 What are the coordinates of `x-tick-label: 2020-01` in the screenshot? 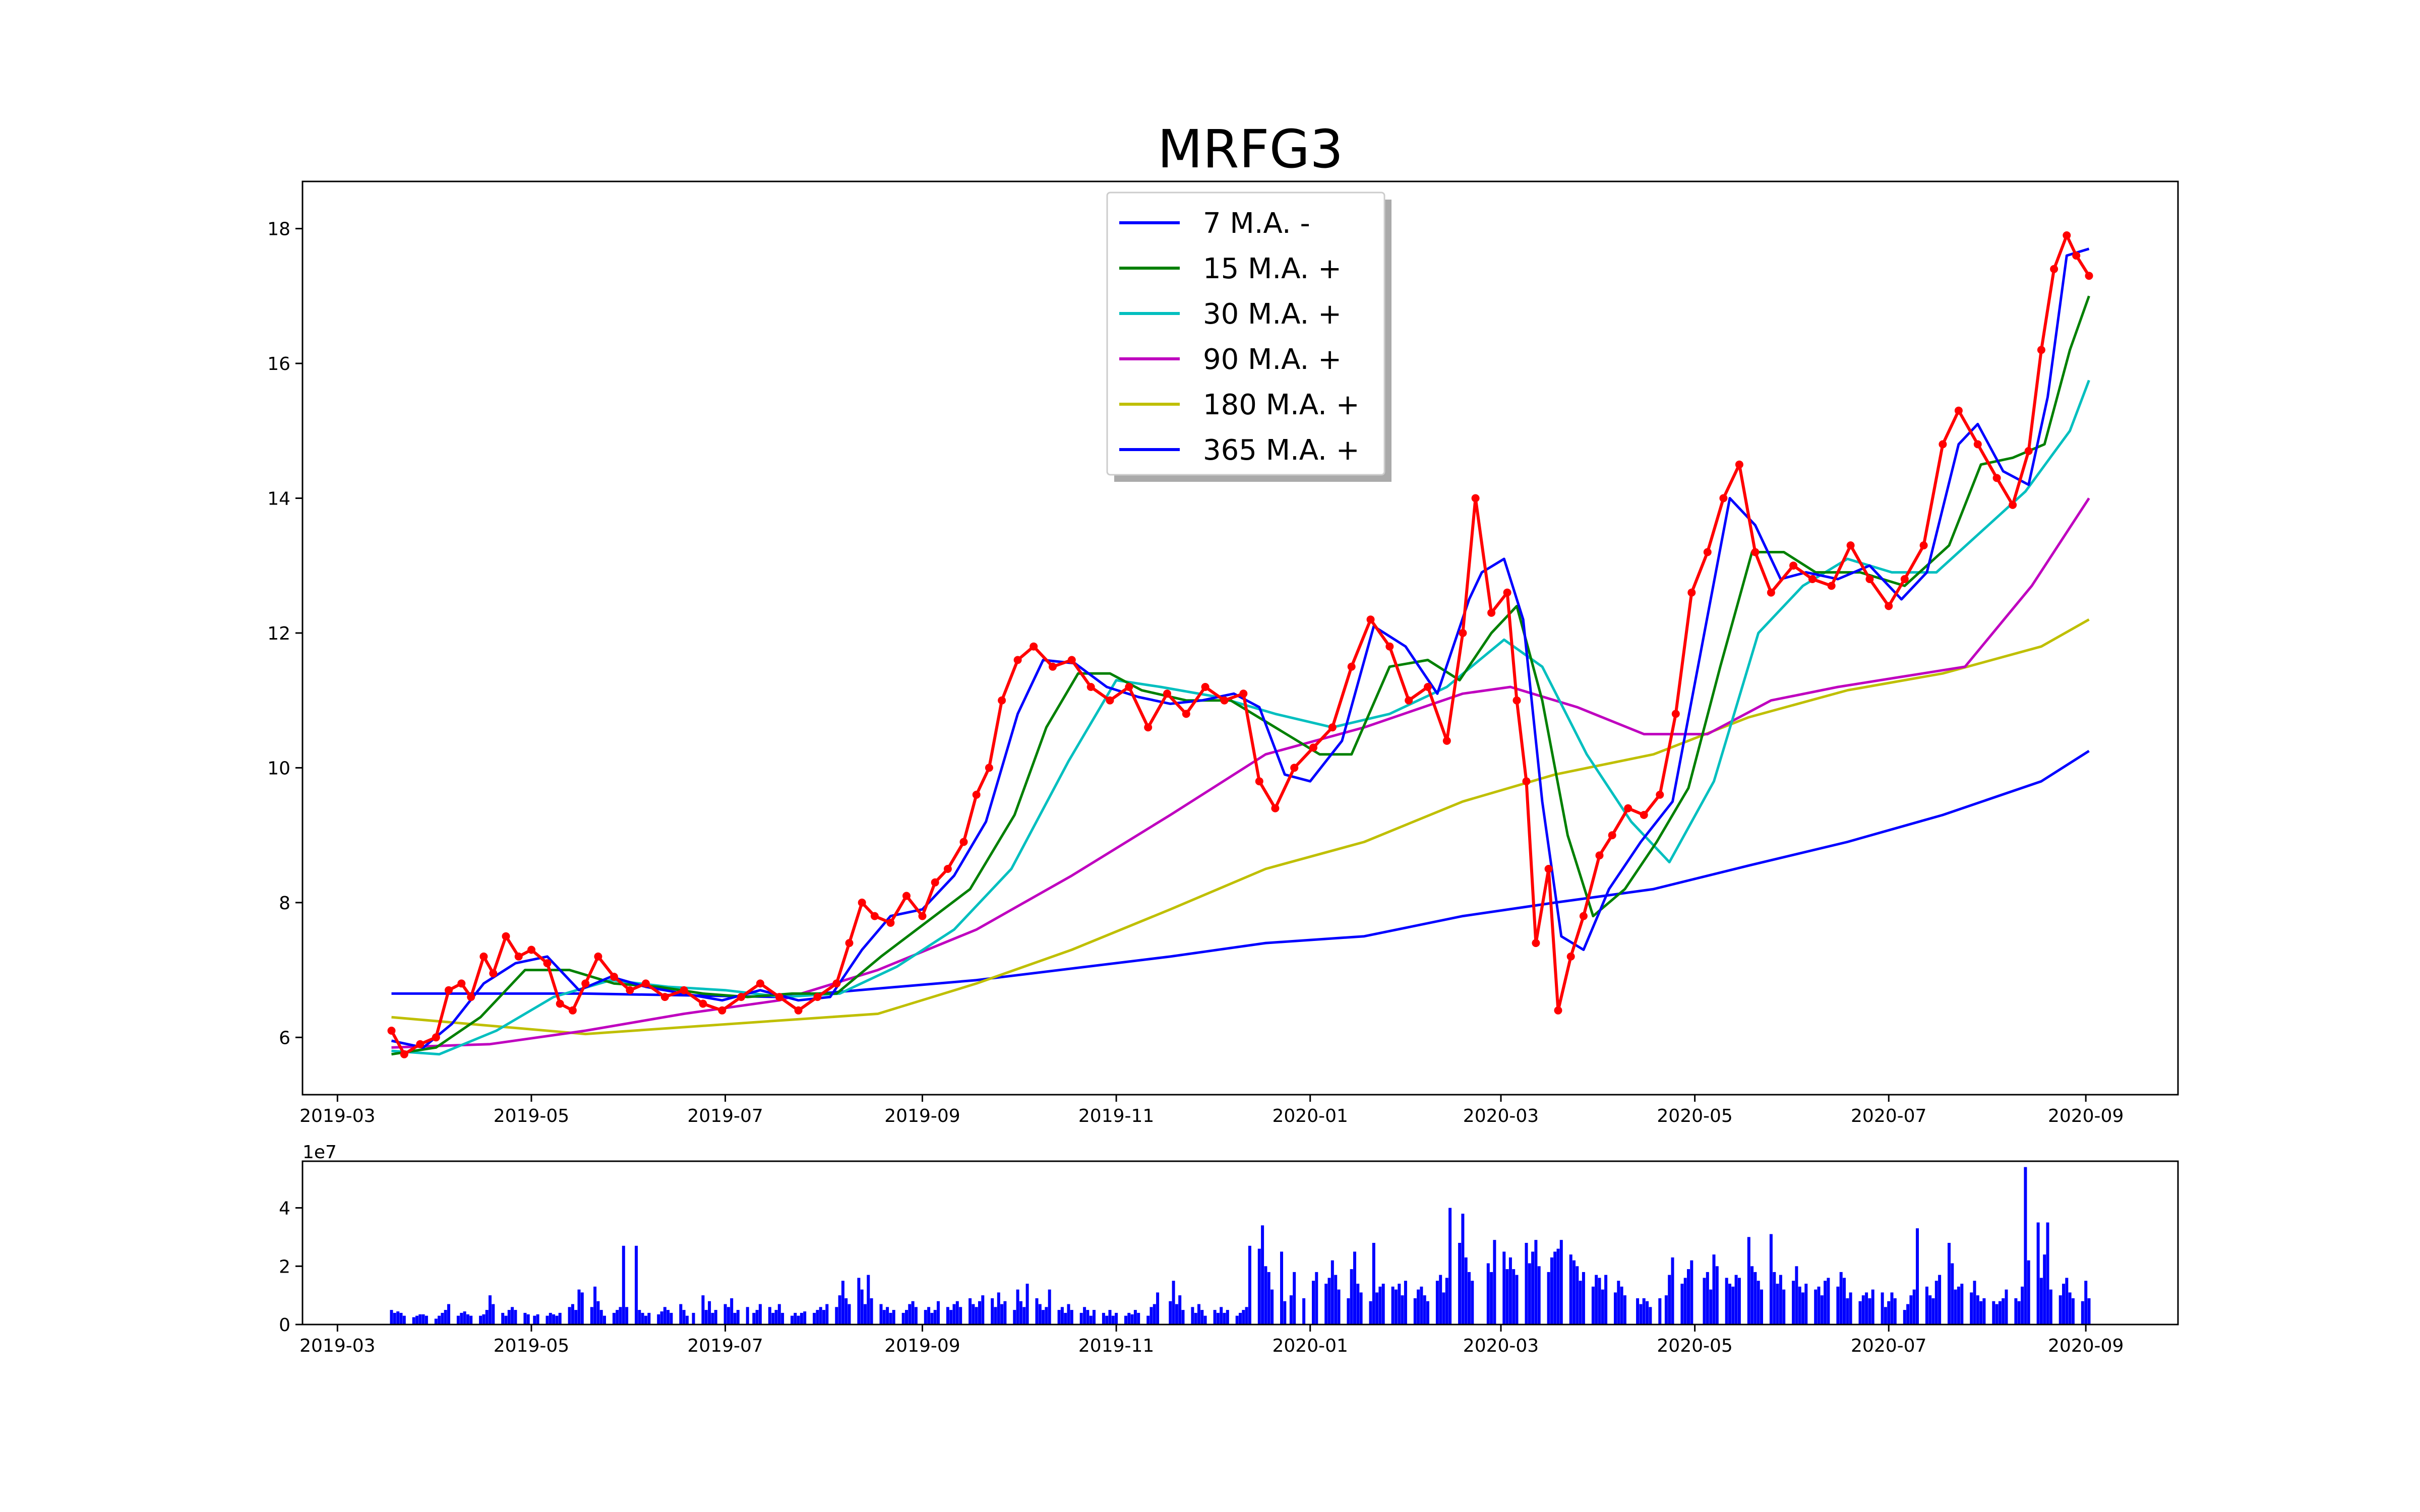 It's located at (1310, 1116).